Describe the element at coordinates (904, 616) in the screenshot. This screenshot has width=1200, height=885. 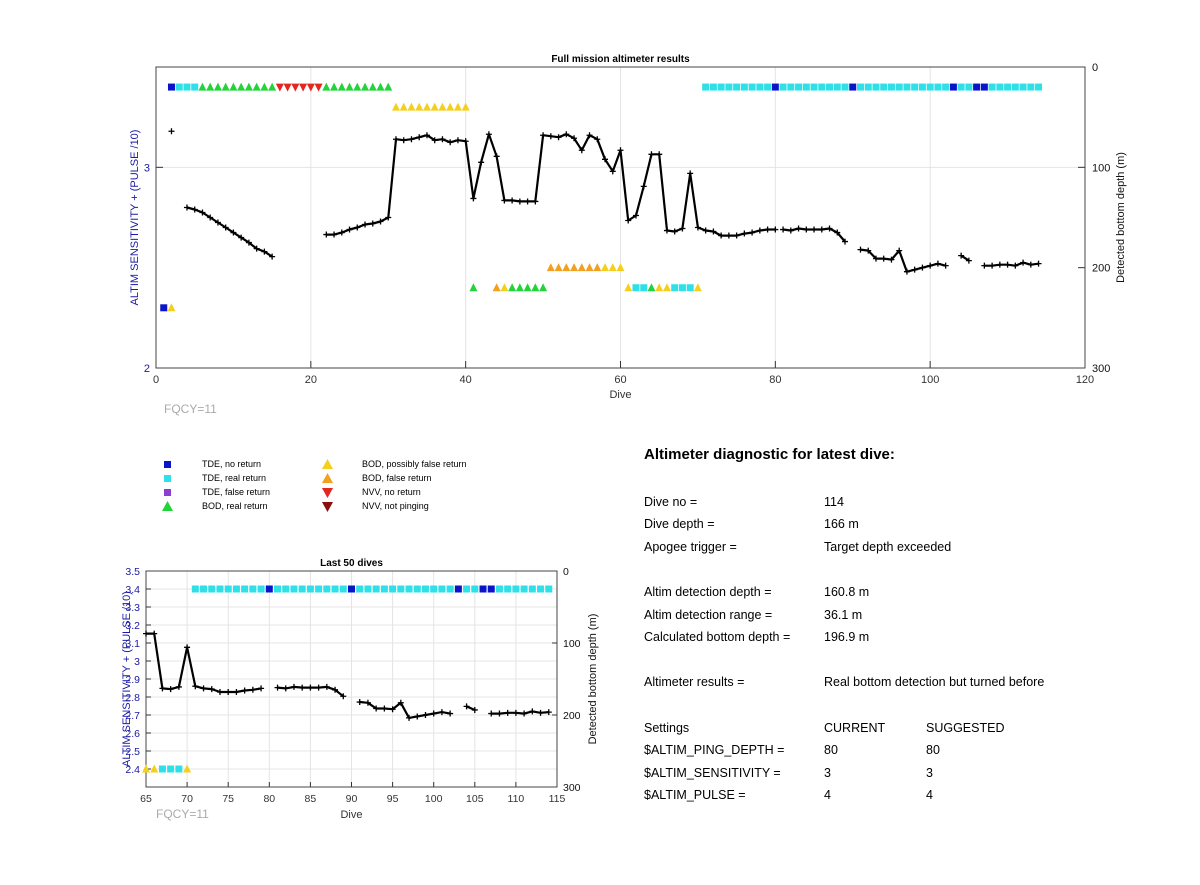
I see `diag-row-altim-detection-range: Altim detection range = 36.1 m` at that location.